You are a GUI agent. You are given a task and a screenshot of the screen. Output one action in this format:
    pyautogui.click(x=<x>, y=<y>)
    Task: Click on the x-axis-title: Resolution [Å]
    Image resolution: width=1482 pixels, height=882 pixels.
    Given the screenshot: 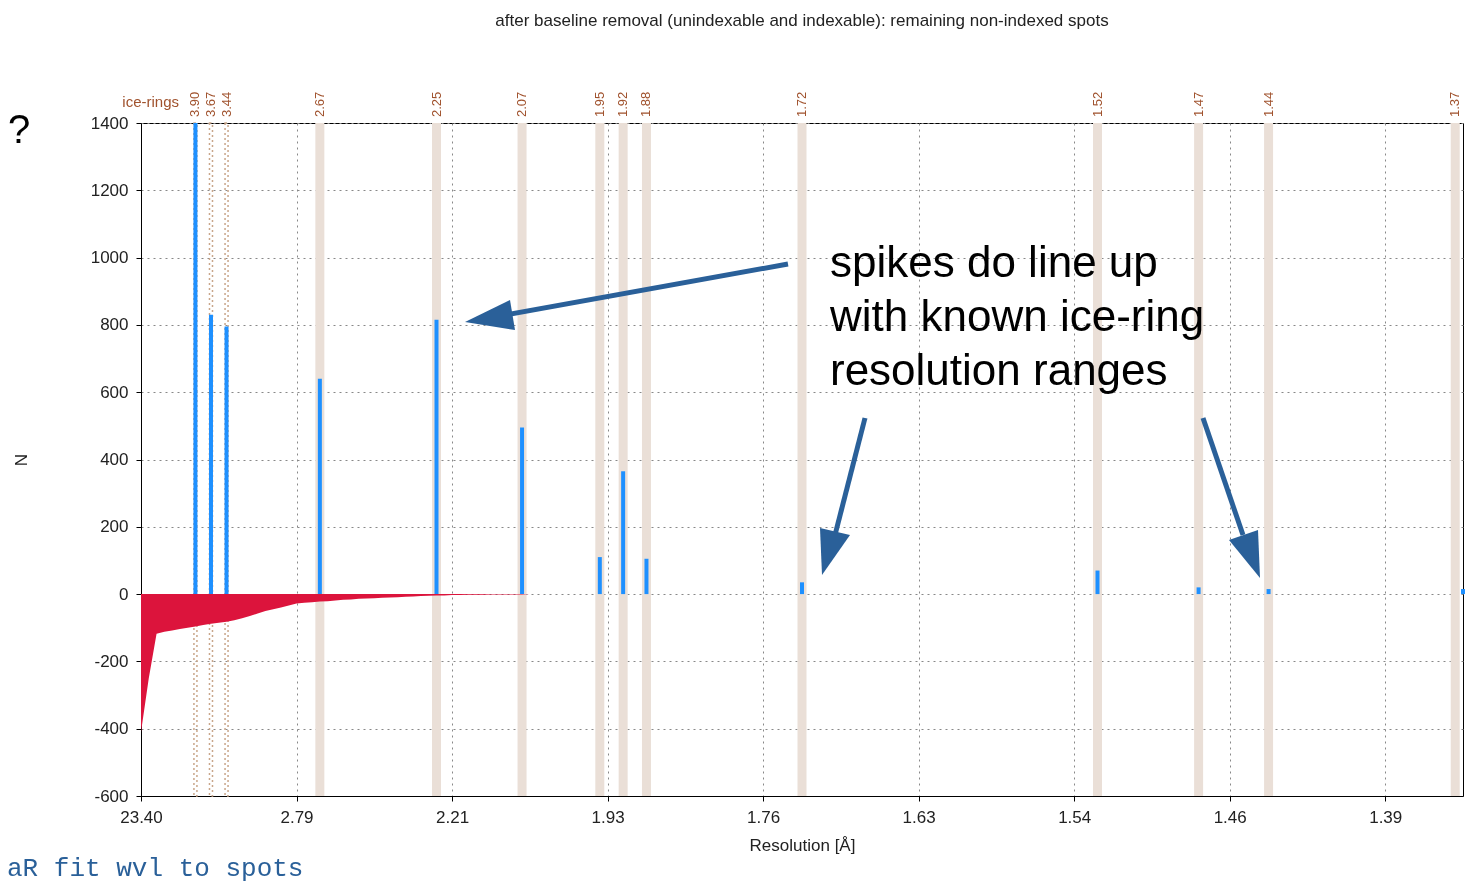 What is the action you would take?
    pyautogui.click(x=802, y=845)
    